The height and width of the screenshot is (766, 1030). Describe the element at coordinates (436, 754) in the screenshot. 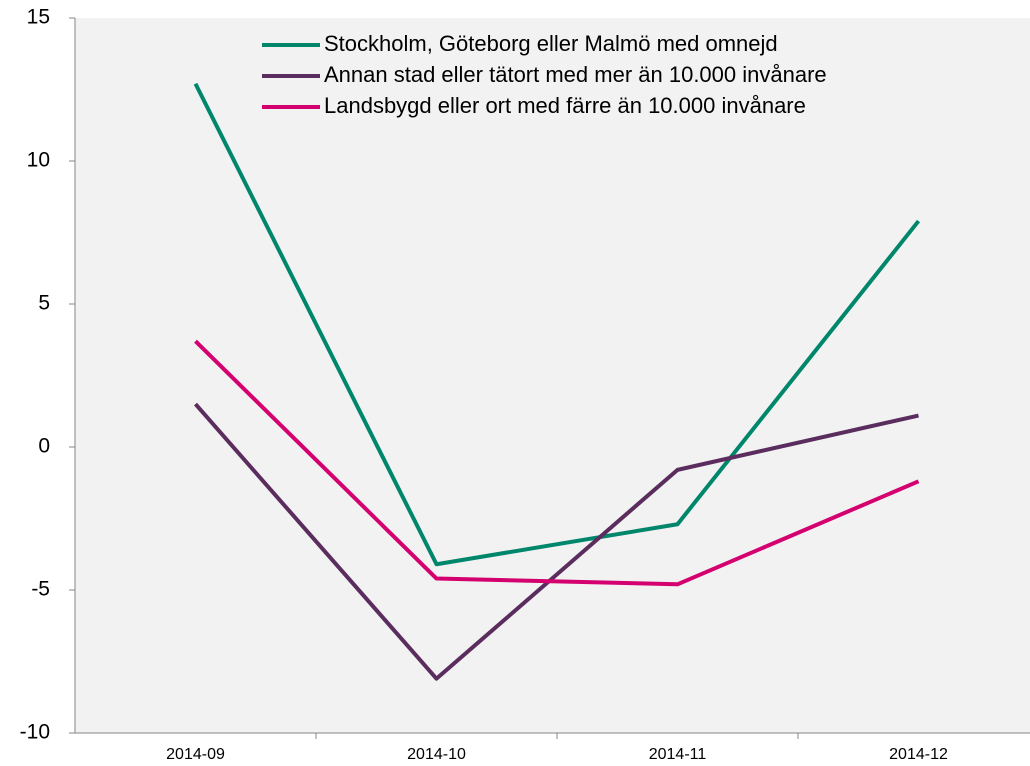

I see `x-tick-label: 2014-10` at that location.